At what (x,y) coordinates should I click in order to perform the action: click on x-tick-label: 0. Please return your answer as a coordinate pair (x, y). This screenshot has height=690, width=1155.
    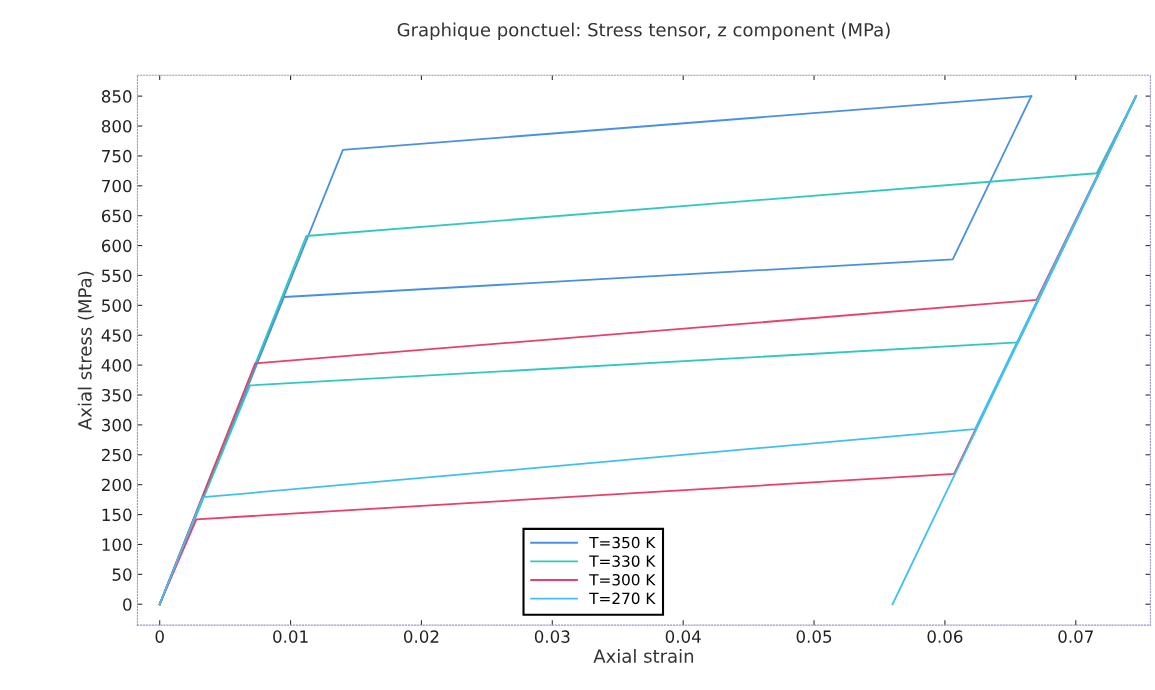
    Looking at the image, I should click on (159, 636).